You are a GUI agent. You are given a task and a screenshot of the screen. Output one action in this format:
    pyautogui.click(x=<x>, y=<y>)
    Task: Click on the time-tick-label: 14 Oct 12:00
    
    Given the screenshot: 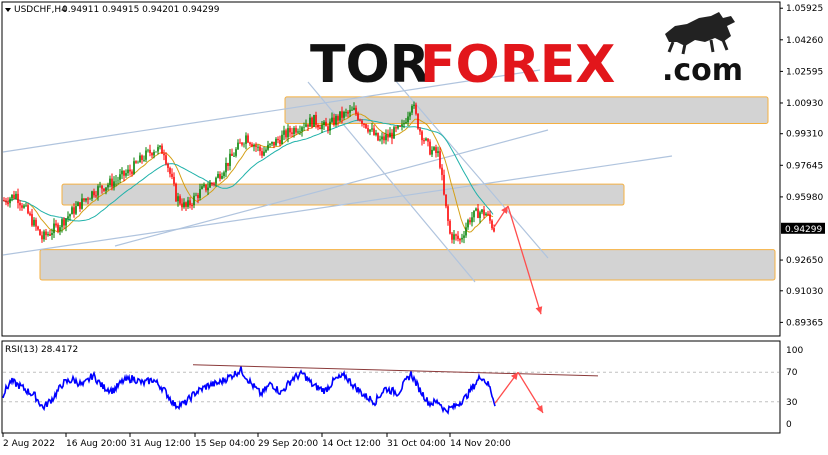 What is the action you would take?
    pyautogui.click(x=351, y=444)
    